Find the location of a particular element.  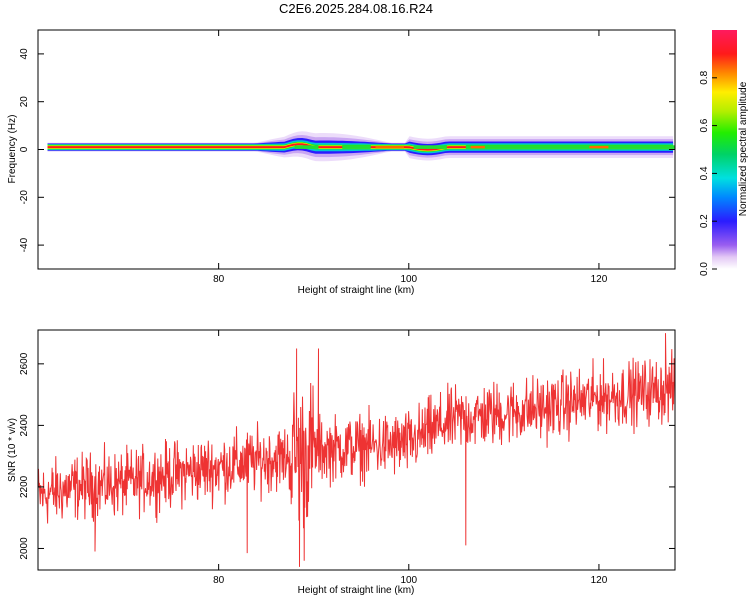

spectrogram-ytick-label: -20 is located at coordinates (24, 197).